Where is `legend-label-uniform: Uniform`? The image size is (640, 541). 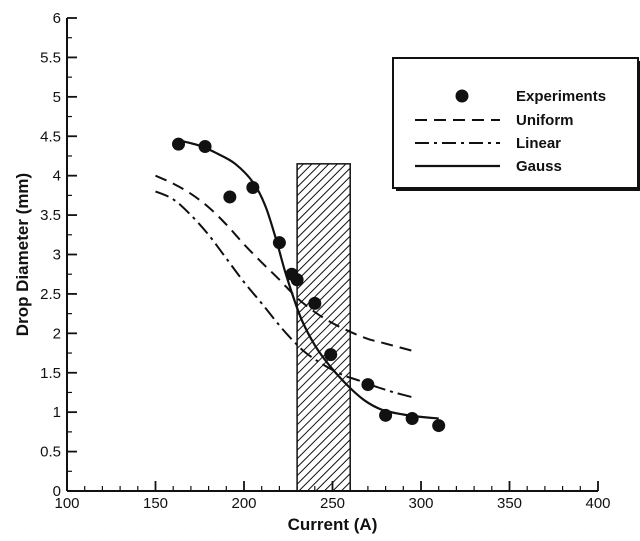
legend-label-uniform: Uniform is located at coordinates (545, 120).